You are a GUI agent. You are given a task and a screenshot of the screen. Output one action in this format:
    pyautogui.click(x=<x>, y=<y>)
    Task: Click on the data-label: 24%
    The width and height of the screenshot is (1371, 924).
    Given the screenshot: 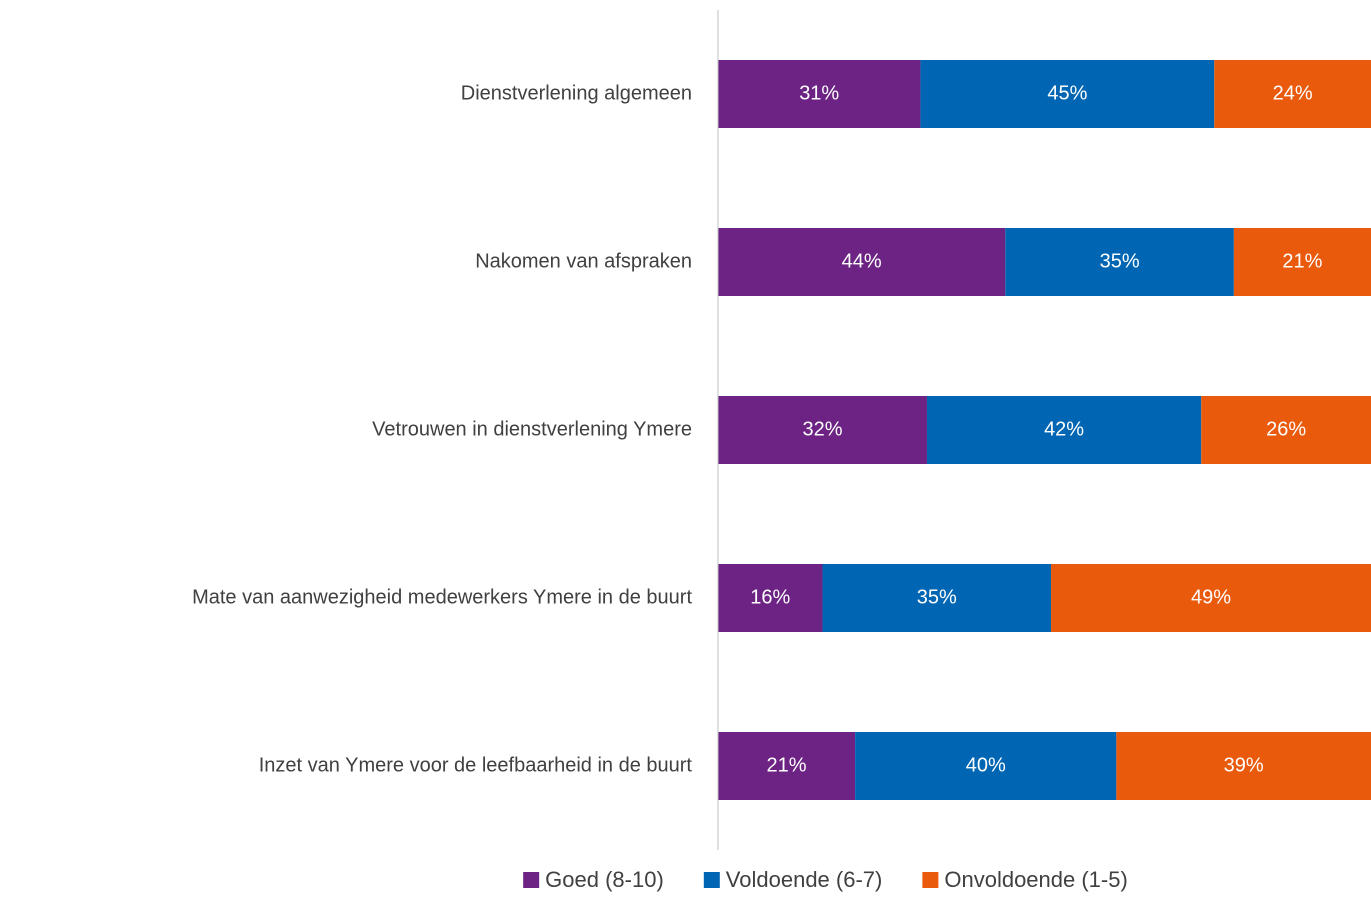 What is the action you would take?
    pyautogui.click(x=1293, y=93)
    